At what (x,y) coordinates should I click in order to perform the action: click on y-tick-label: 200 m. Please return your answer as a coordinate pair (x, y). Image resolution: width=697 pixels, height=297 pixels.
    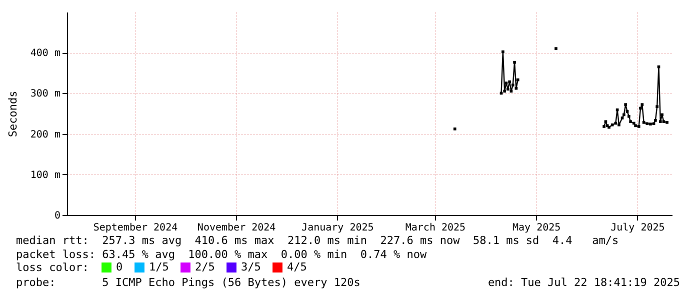
    Looking at the image, I should click on (45, 134).